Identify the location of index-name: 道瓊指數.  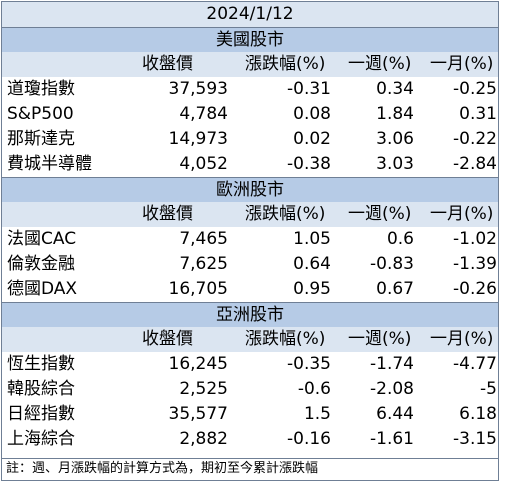
(41, 89).